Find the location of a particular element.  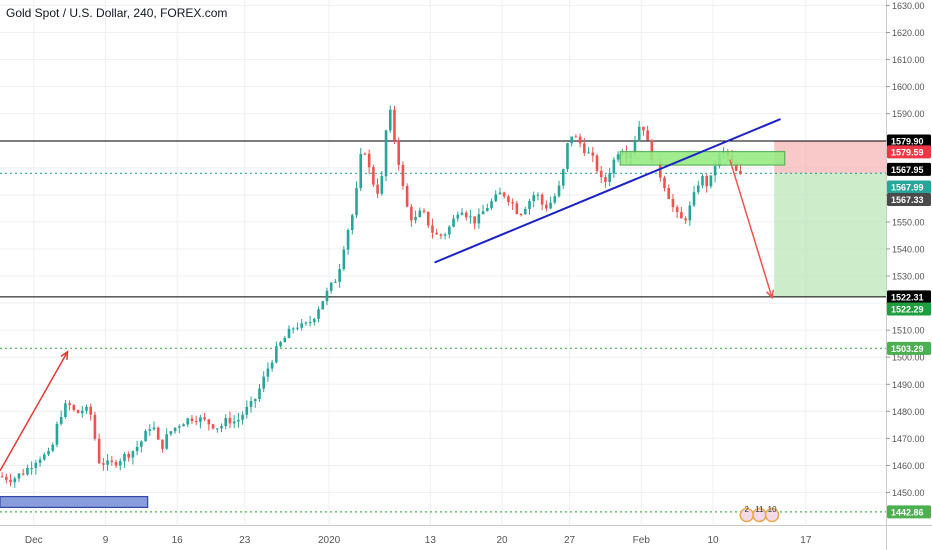

price-label: 1579.59 is located at coordinates (907, 152).